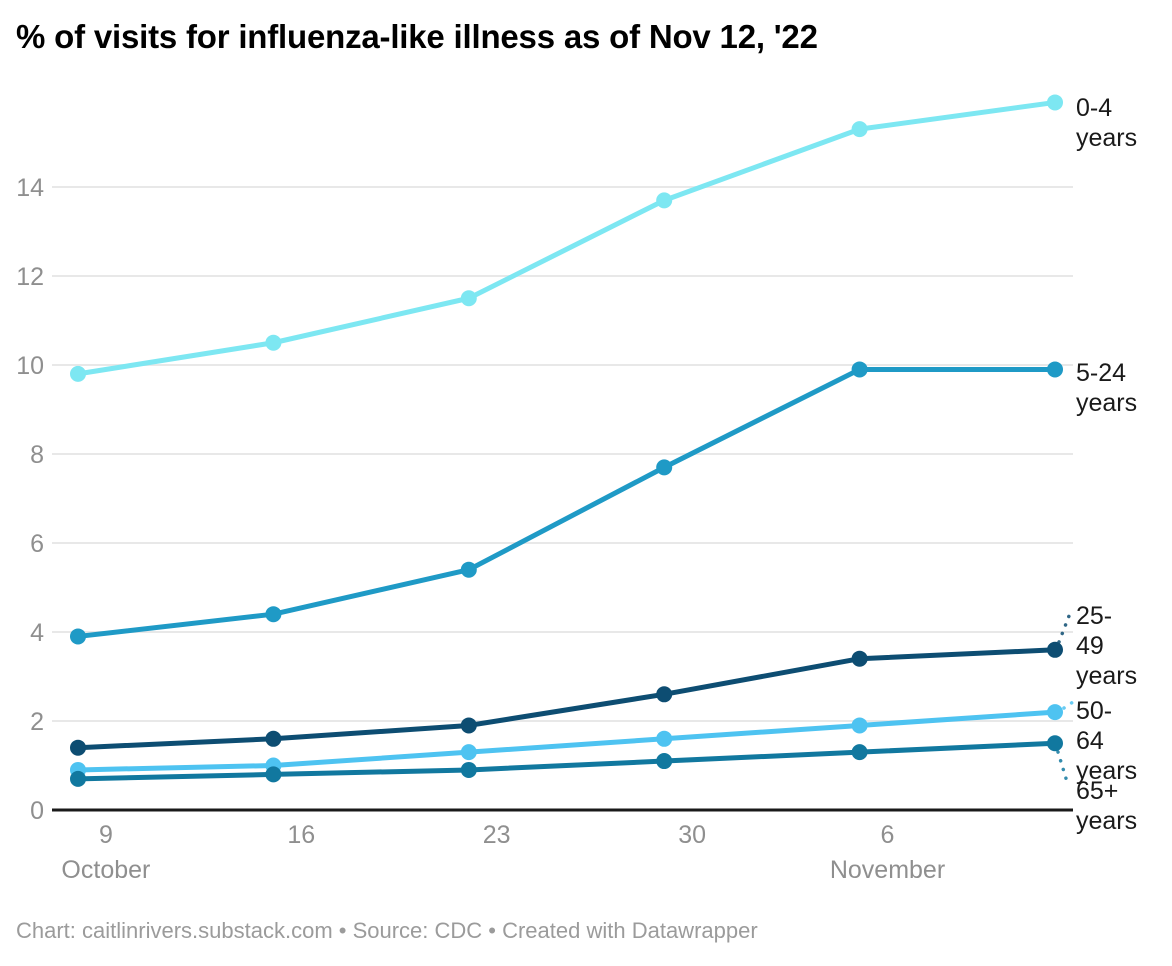  What do you see at coordinates (37, 633) in the screenshot?
I see `y-tick-label: 4` at bounding box center [37, 633].